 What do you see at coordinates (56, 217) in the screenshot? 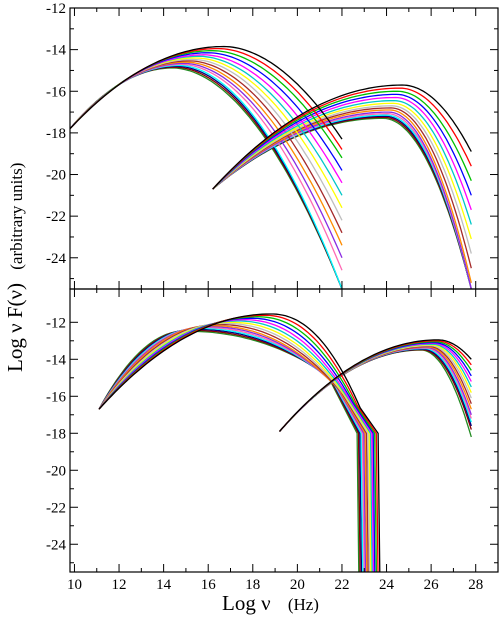
I see `top-y-tick-label: -22` at bounding box center [56, 217].